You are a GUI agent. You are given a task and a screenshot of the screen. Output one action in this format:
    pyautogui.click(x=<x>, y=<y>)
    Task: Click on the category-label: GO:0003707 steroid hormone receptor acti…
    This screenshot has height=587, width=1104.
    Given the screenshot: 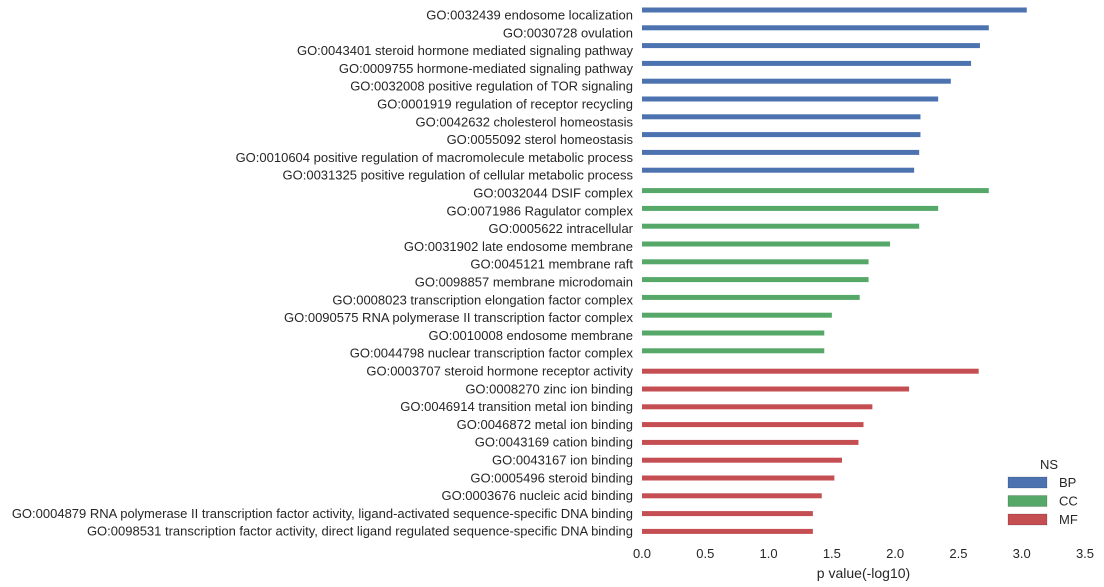 What is the action you would take?
    pyautogui.click(x=499, y=371)
    